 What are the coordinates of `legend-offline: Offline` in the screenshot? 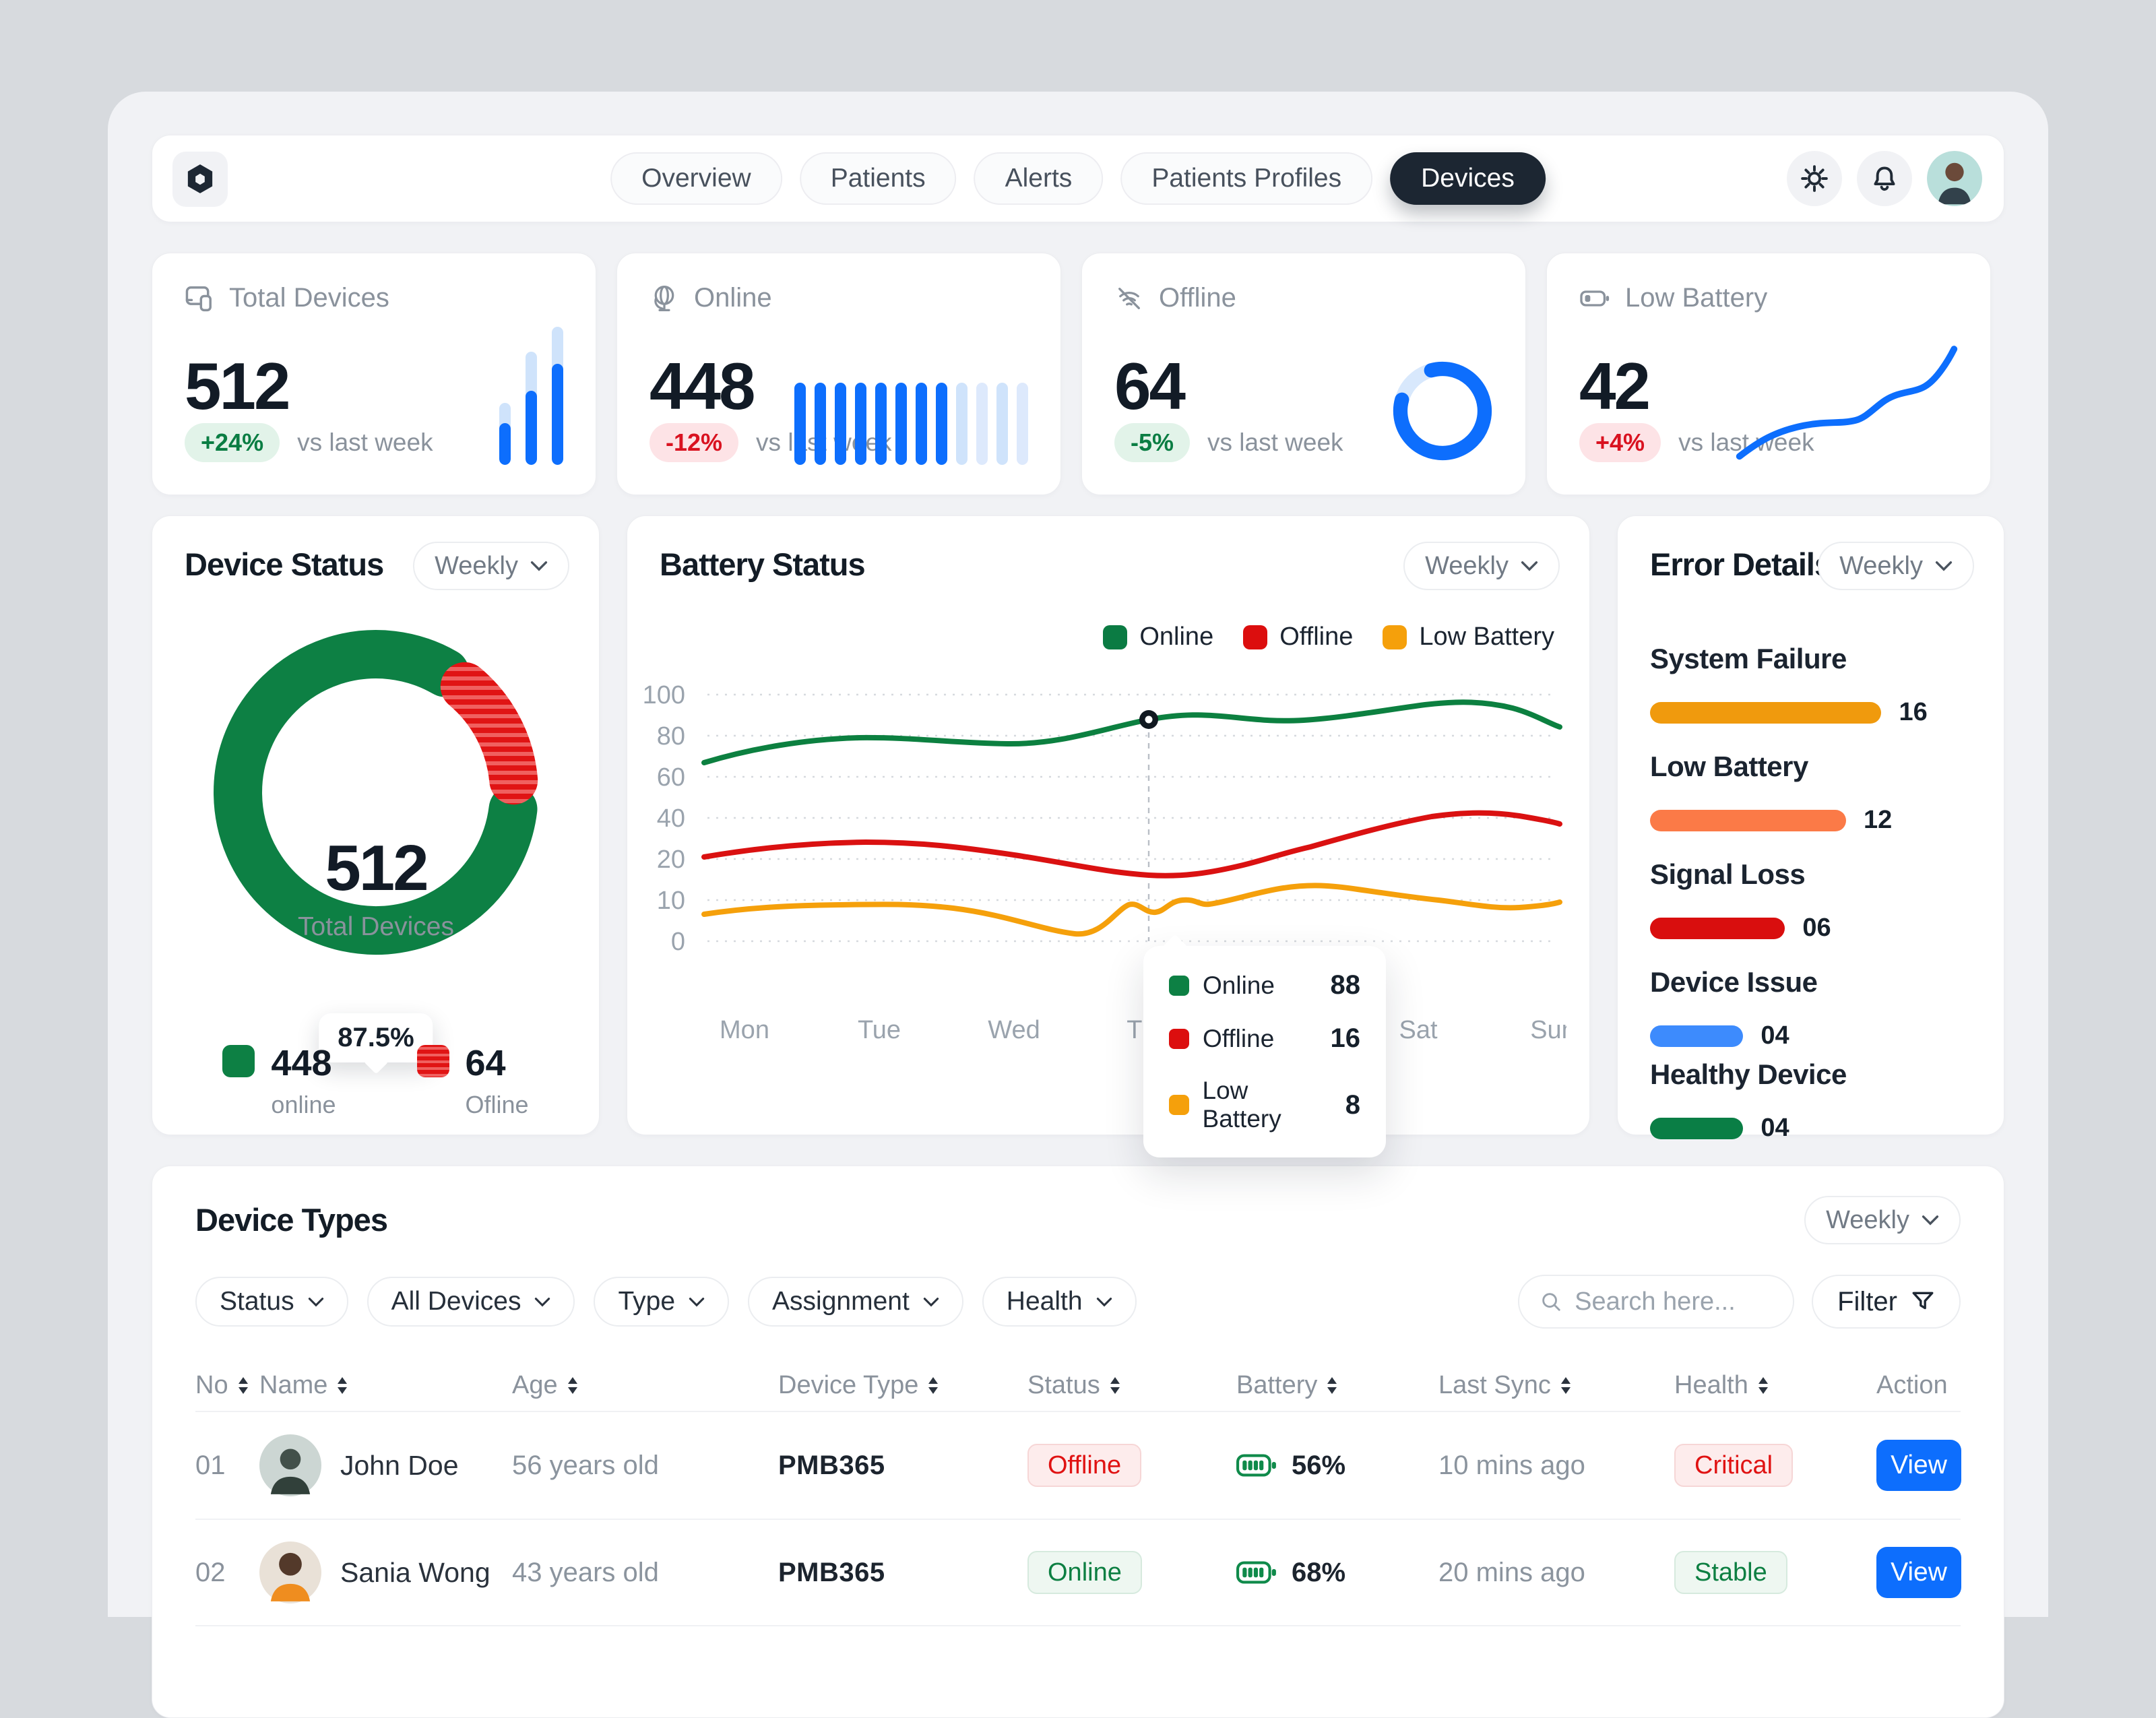 It's located at (1298, 637).